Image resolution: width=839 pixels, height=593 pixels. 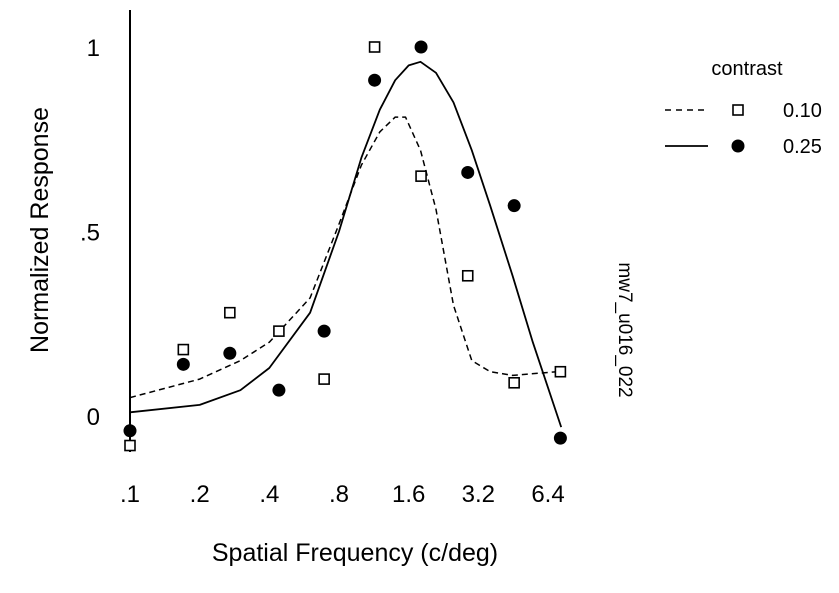 I want to click on y-tick-label: .5, so click(x=90, y=233).